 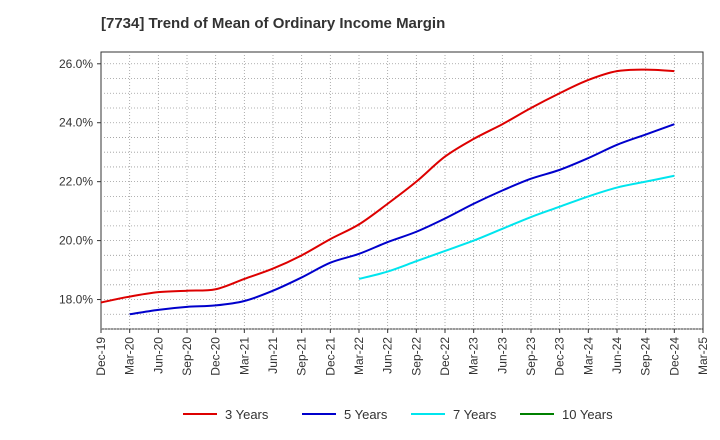 I want to click on y-tick-label: 26.0%, so click(x=76, y=64).